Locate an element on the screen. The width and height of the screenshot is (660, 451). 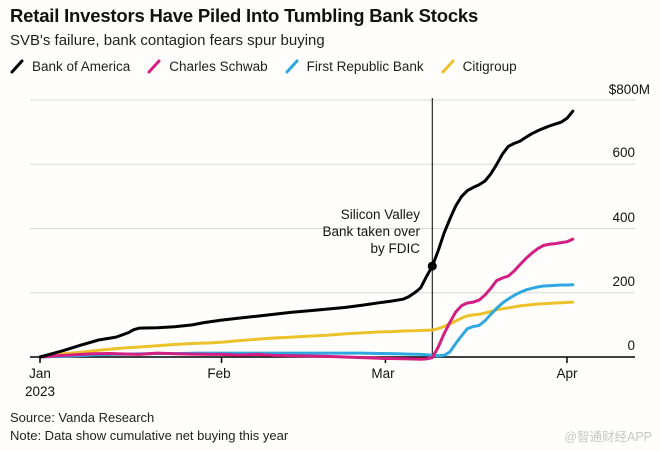
legend-label: First Republic Bank is located at coordinates (365, 66).